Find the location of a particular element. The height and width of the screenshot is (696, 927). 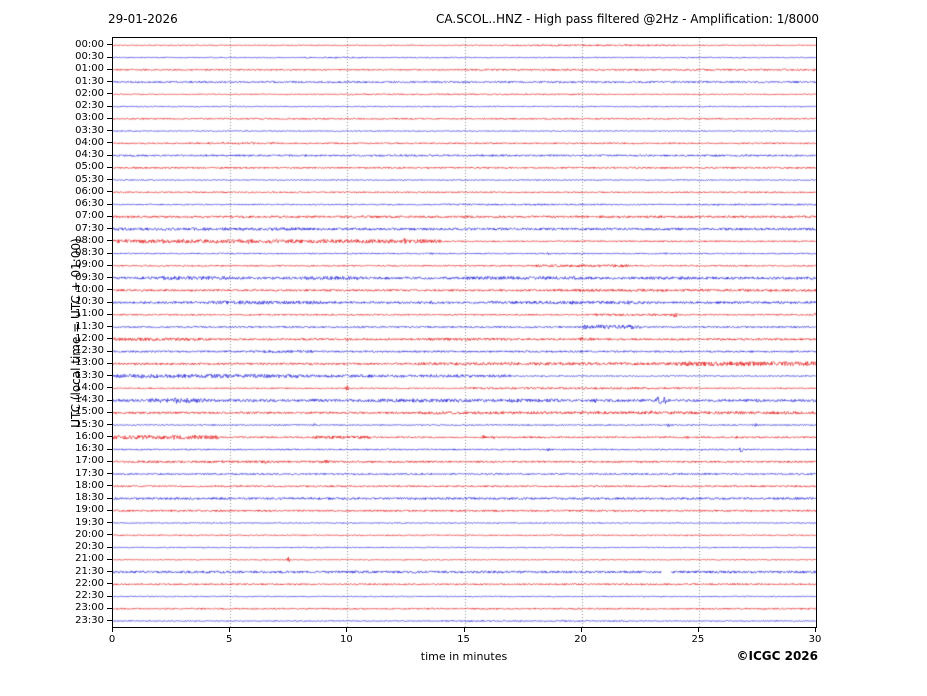

y-tick-label: 16:30 is located at coordinates (89, 448).